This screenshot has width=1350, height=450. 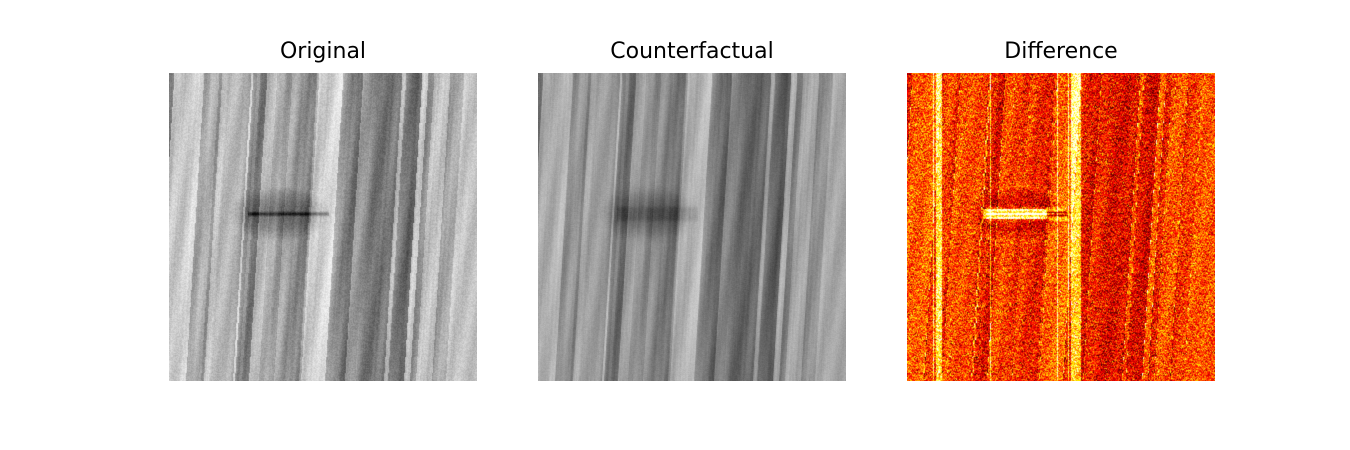 What do you see at coordinates (323, 51) in the screenshot?
I see `original-title: Original` at bounding box center [323, 51].